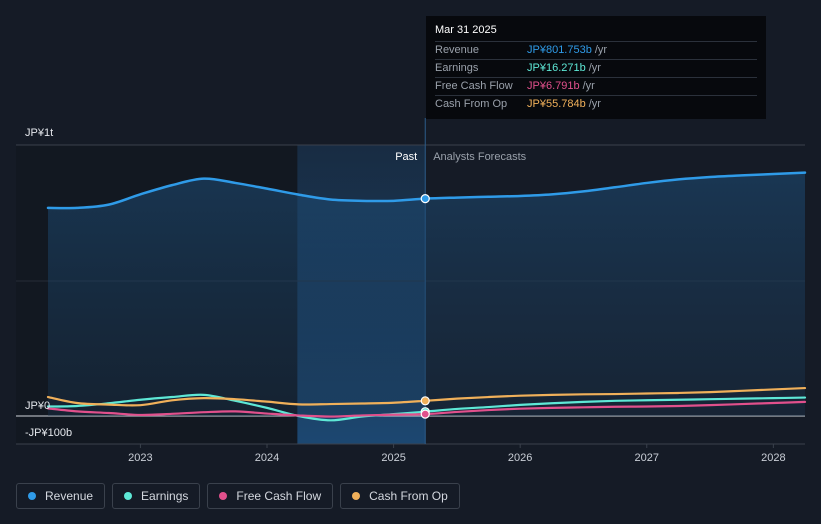 This screenshot has height=524, width=821. I want to click on free-cash-flow-marker, so click(425, 414).